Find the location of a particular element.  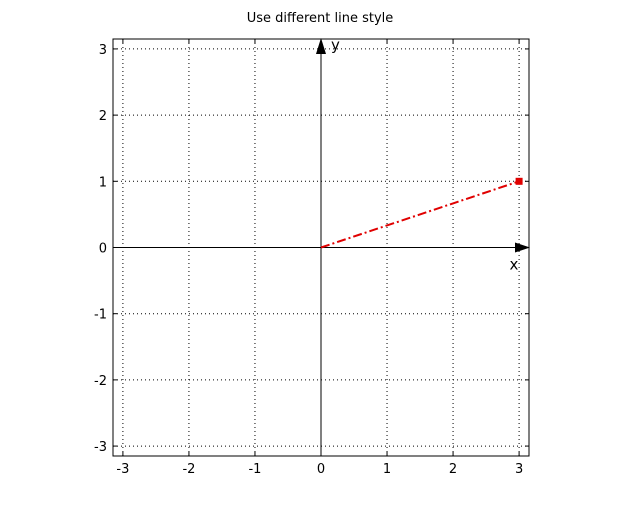

y-tick-label-2: -1 is located at coordinates (100, 315).